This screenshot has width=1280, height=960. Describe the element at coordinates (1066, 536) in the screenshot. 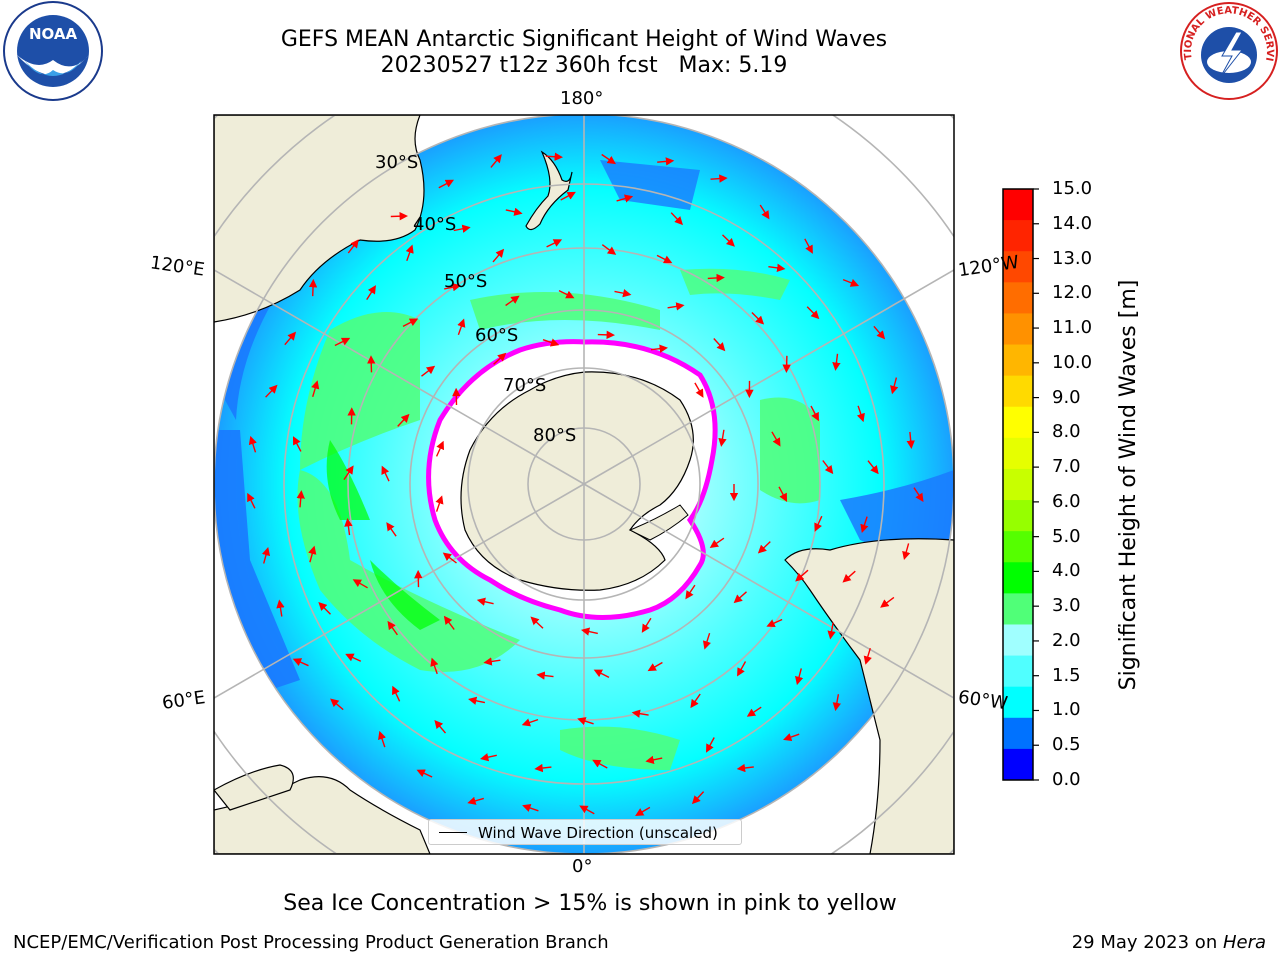

I see `colorbar-tick-label: 5.0` at that location.